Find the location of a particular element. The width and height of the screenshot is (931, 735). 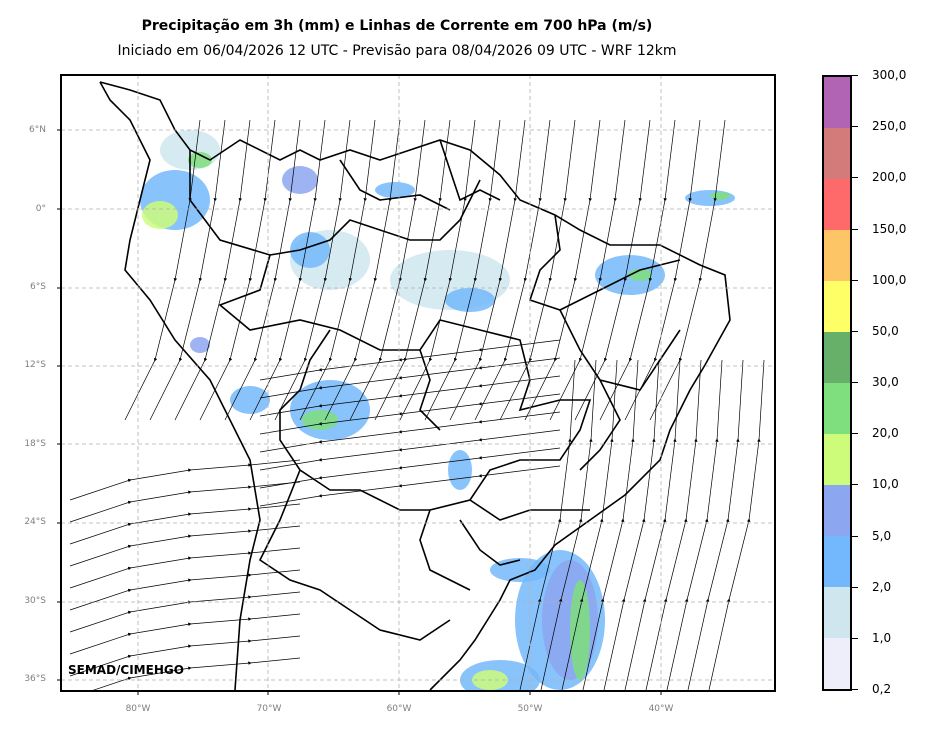

colorbar-label: 10,0 is located at coordinates (885, 484).